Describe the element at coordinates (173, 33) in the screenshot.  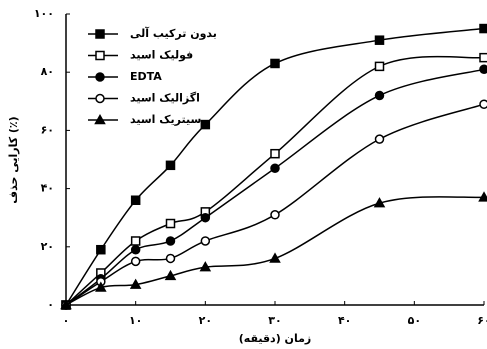
I see `legend-label: بدون ترکیب آلی` at that location.